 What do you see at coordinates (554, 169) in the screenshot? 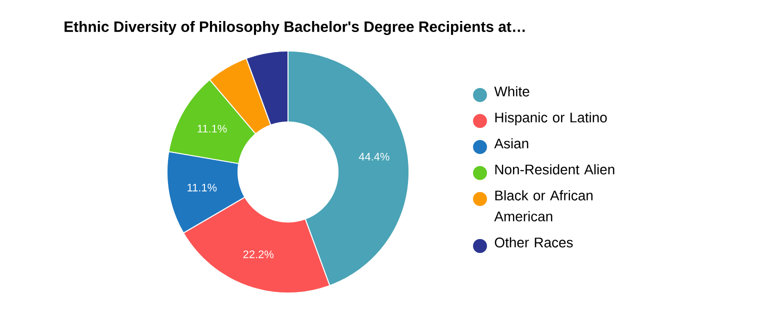
I see `legend-label: Non-Resident Alien` at bounding box center [554, 169].